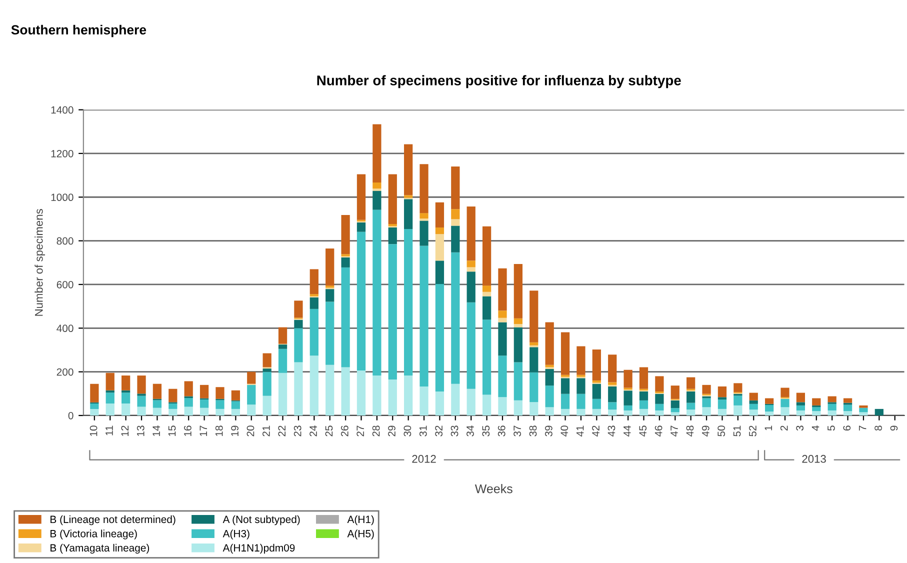 The height and width of the screenshot is (563, 907). I want to click on legend-label: A (Not subtyped), so click(261, 520).